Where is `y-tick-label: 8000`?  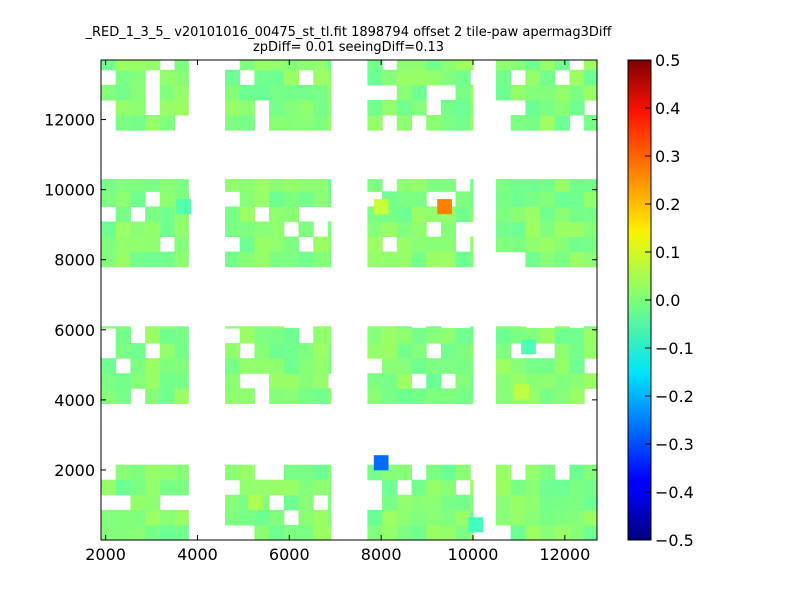
y-tick-label: 8000 is located at coordinates (74, 260).